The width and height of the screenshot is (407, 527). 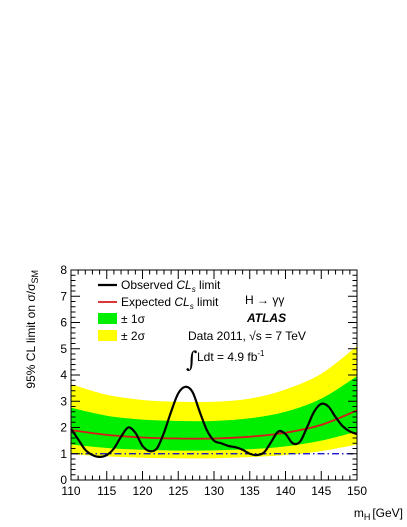 What do you see at coordinates (266, 318) in the screenshot?
I see `experiment-label: ATLAS` at bounding box center [266, 318].